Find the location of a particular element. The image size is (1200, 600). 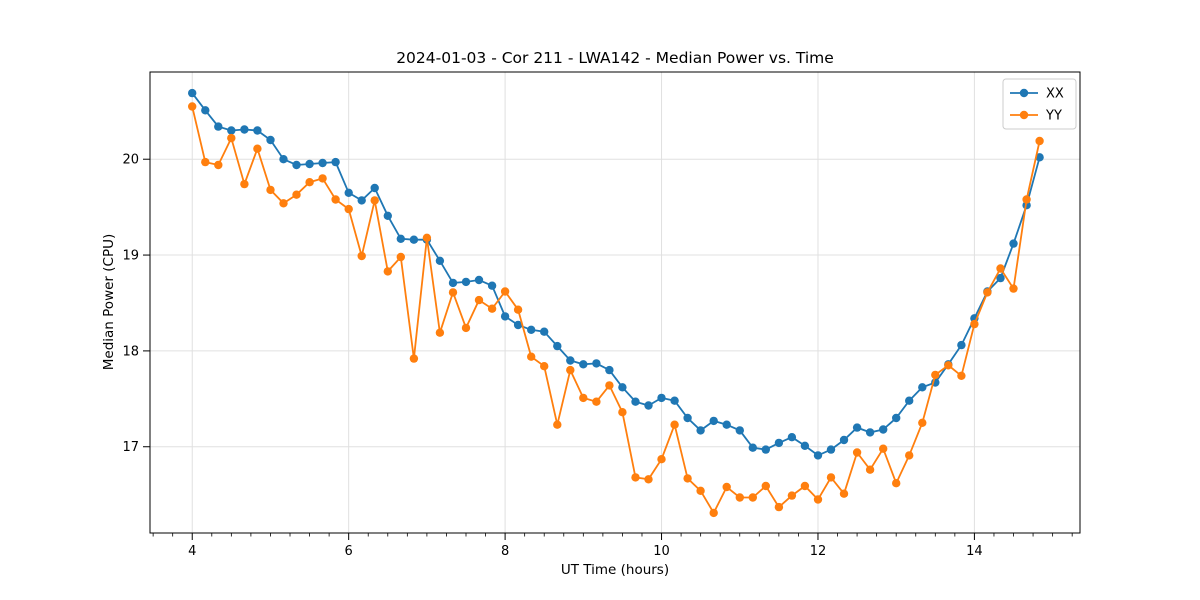

y-axis-label: Median Power (CPU) is located at coordinates (109, 302).